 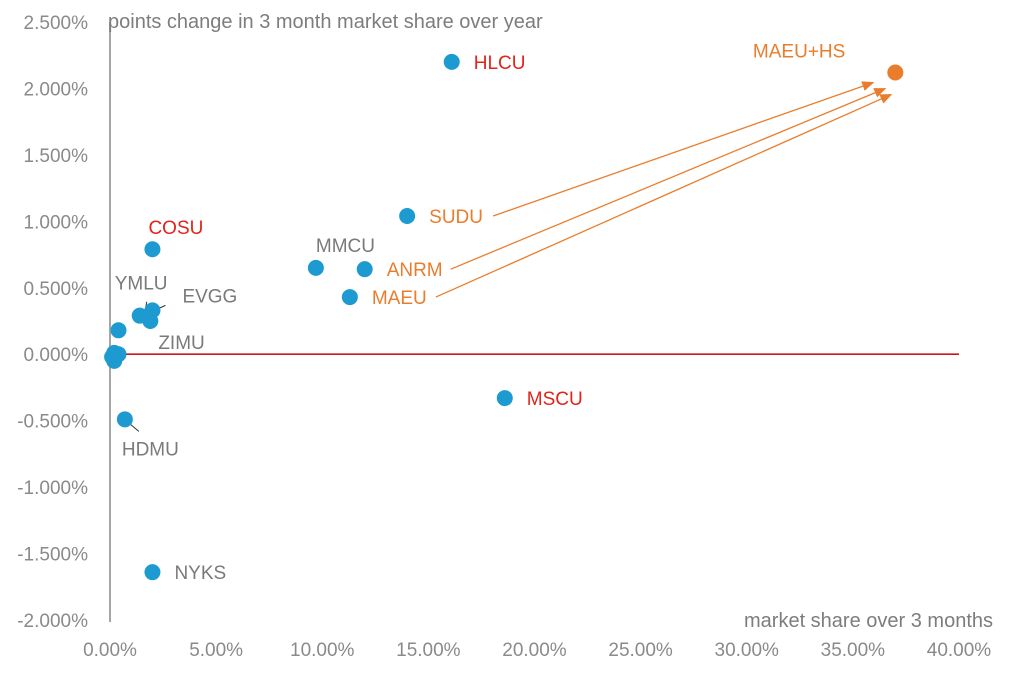 I want to click on x-tick-label: 10.00%, so click(x=322, y=650).